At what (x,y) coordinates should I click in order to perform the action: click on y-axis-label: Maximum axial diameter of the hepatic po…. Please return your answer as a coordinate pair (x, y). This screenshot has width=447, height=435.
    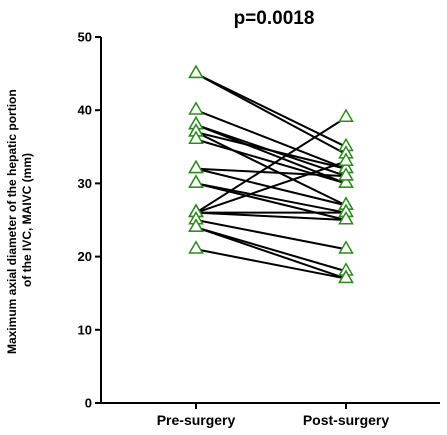
    Looking at the image, I should click on (19, 220).